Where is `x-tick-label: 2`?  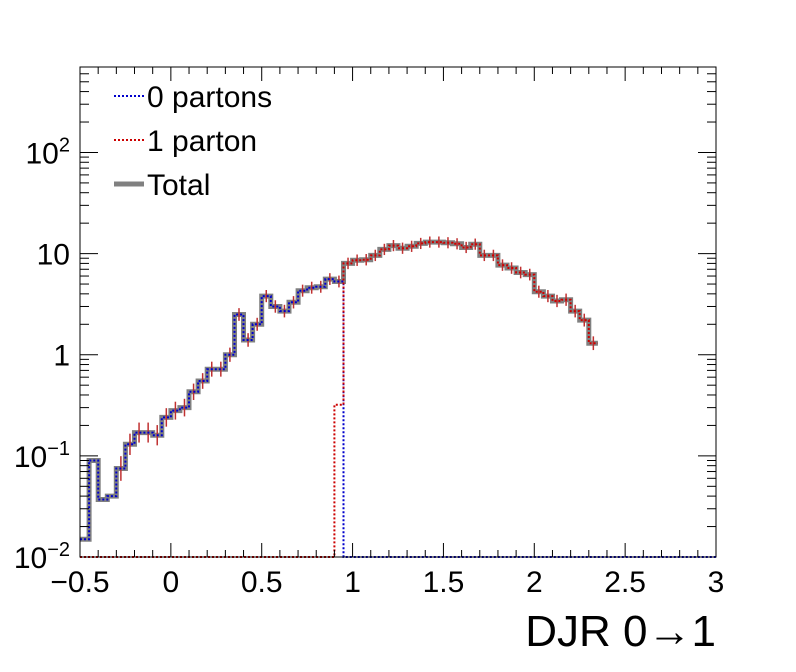
x-tick-label: 2 is located at coordinates (534, 582).